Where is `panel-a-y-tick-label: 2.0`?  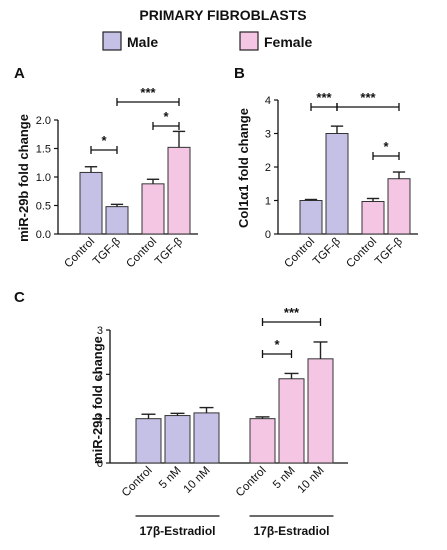
panel-a-y-tick-label: 2.0 is located at coordinates (43, 121).